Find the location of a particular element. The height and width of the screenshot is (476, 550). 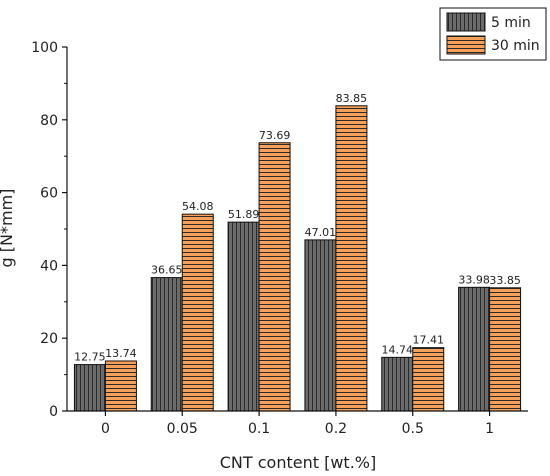

x-tick-label-0.2: 0.2 is located at coordinates (336, 429).